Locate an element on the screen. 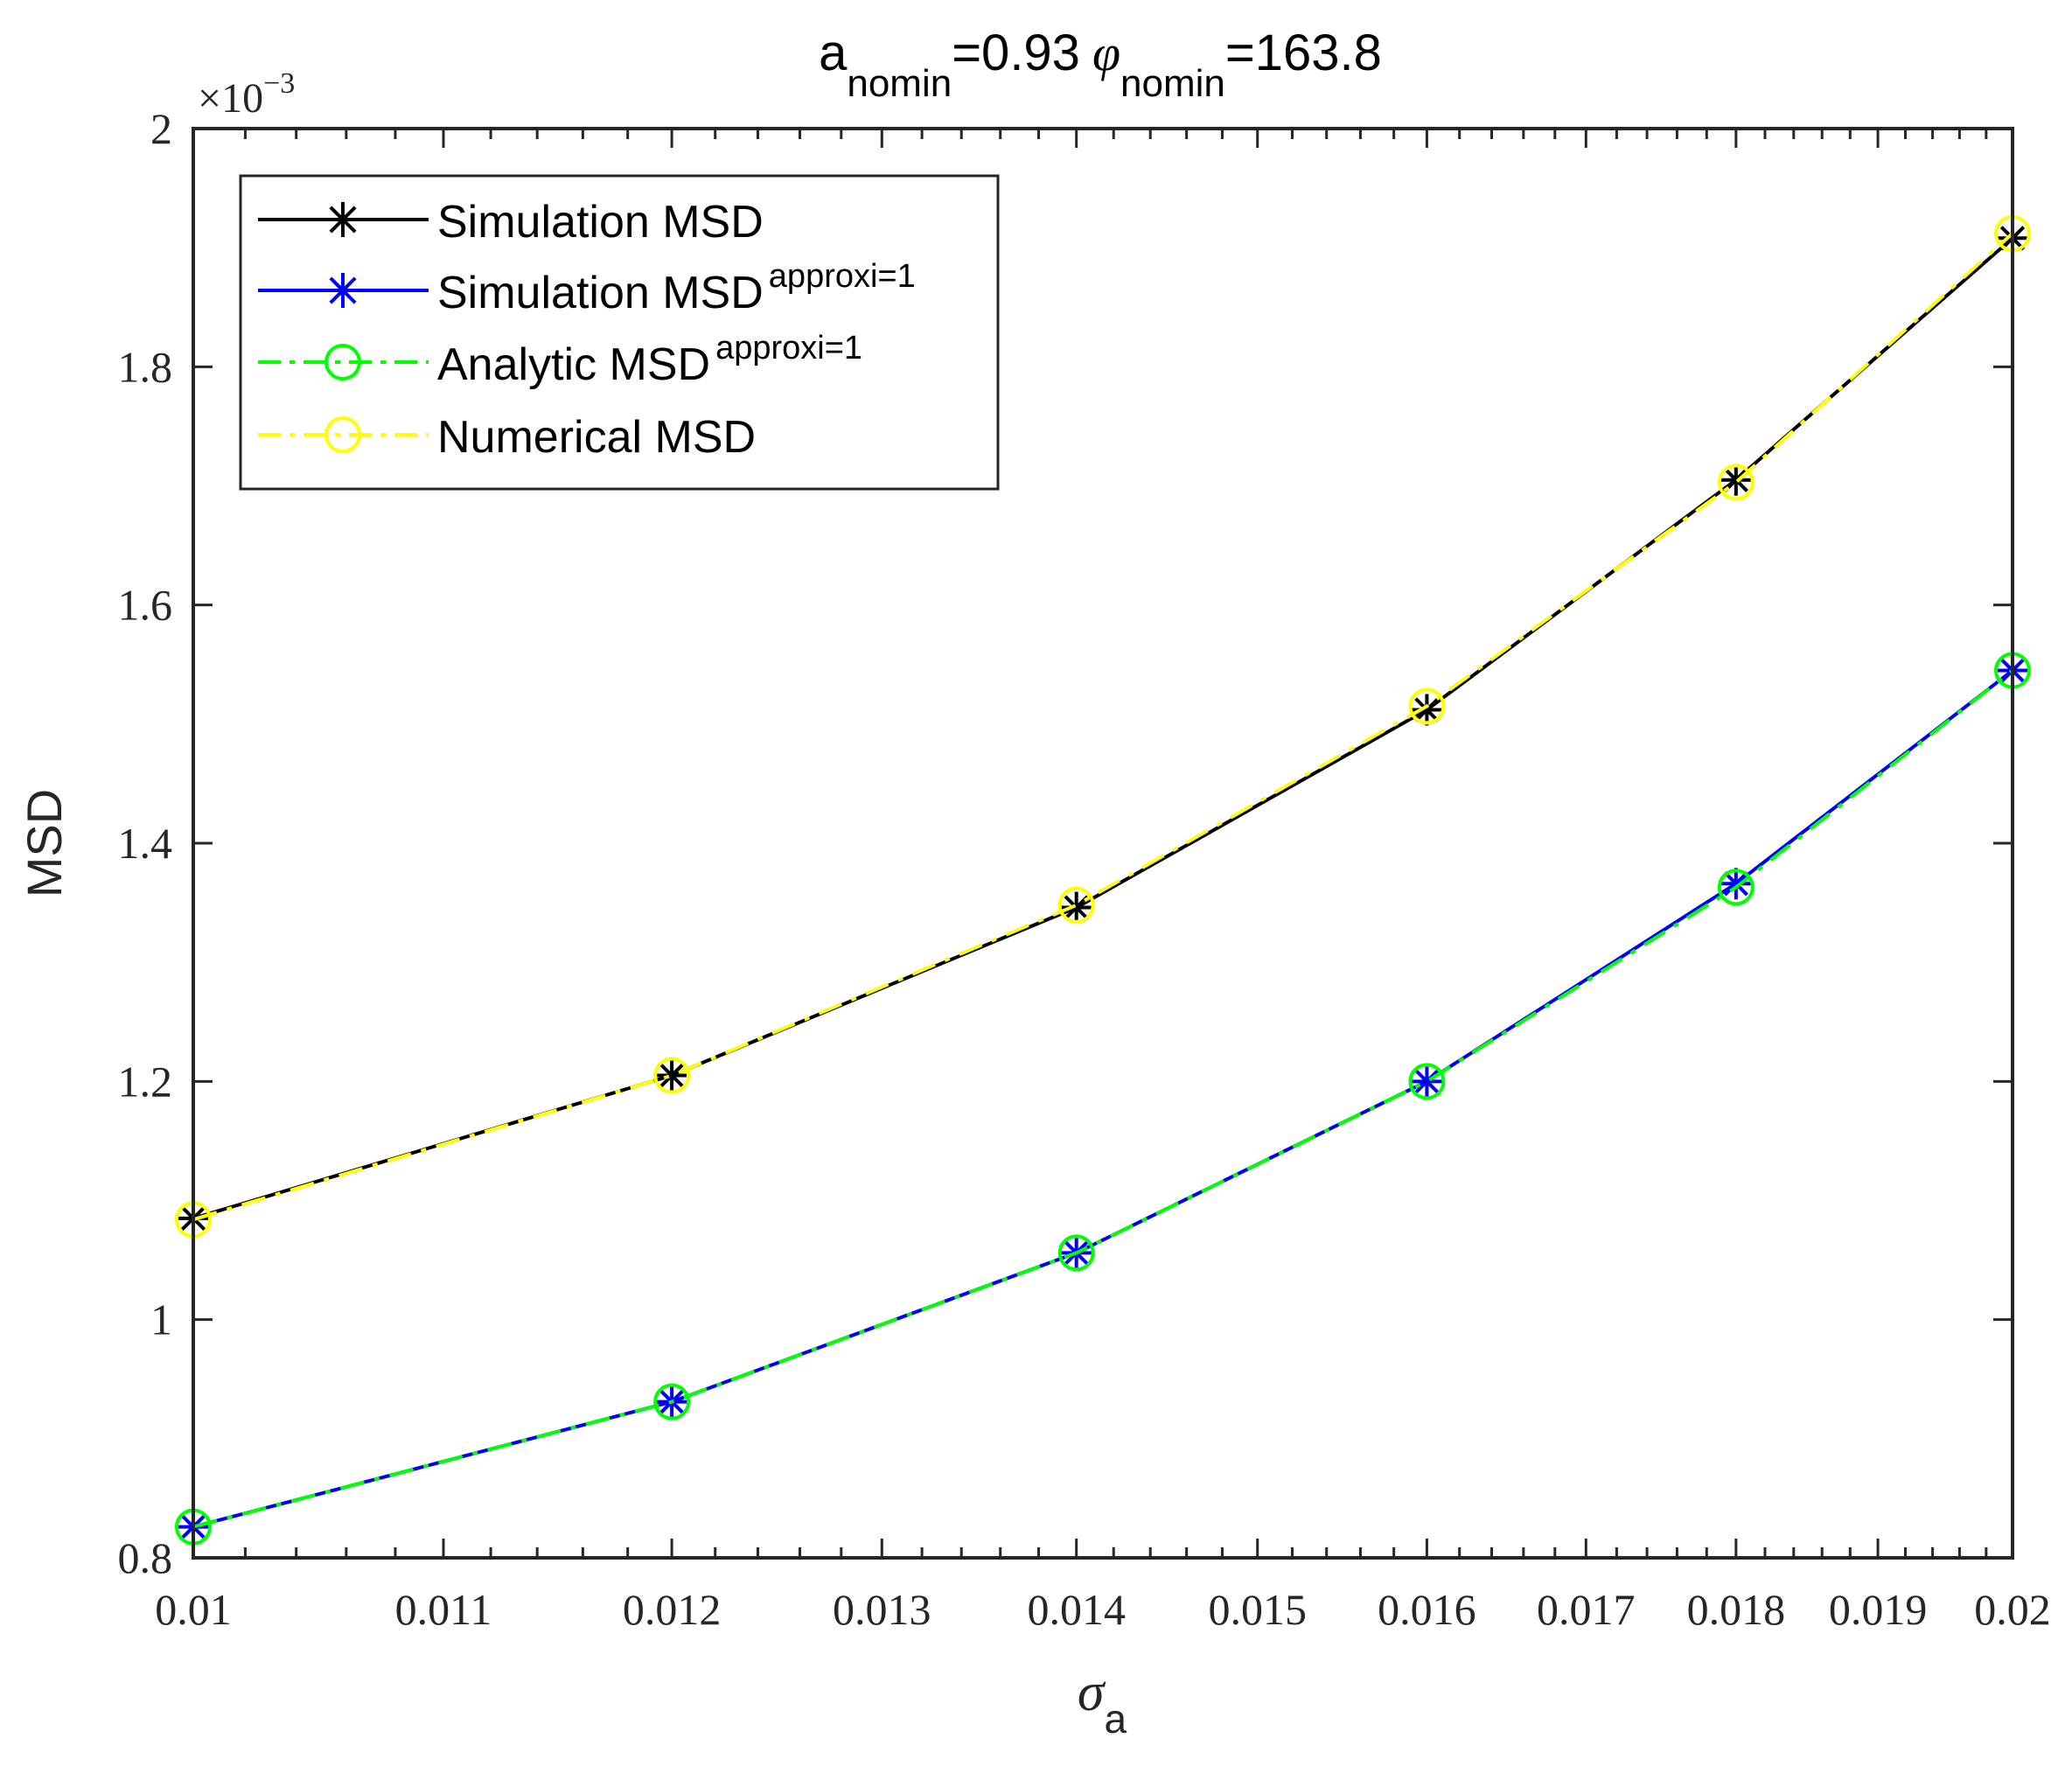 This screenshot has width=2072, height=1766. x-tick-label: 0.012 is located at coordinates (672, 1609).